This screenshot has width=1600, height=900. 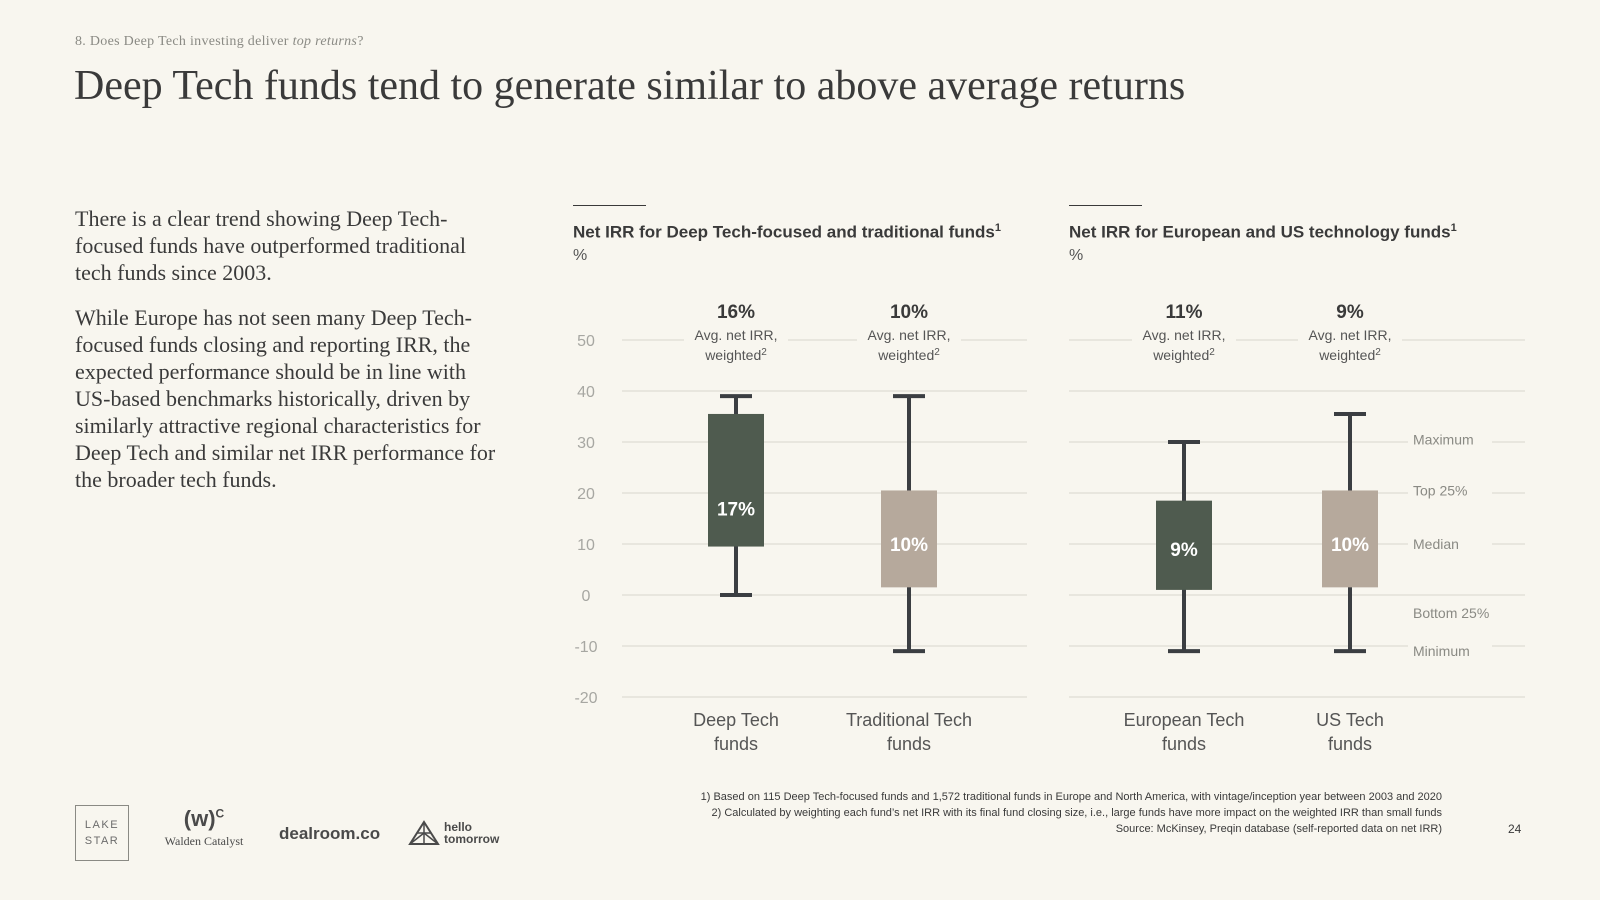 I want to click on walden-catalyst-logo: (w)C Walden Catalyst, so click(x=204, y=827).